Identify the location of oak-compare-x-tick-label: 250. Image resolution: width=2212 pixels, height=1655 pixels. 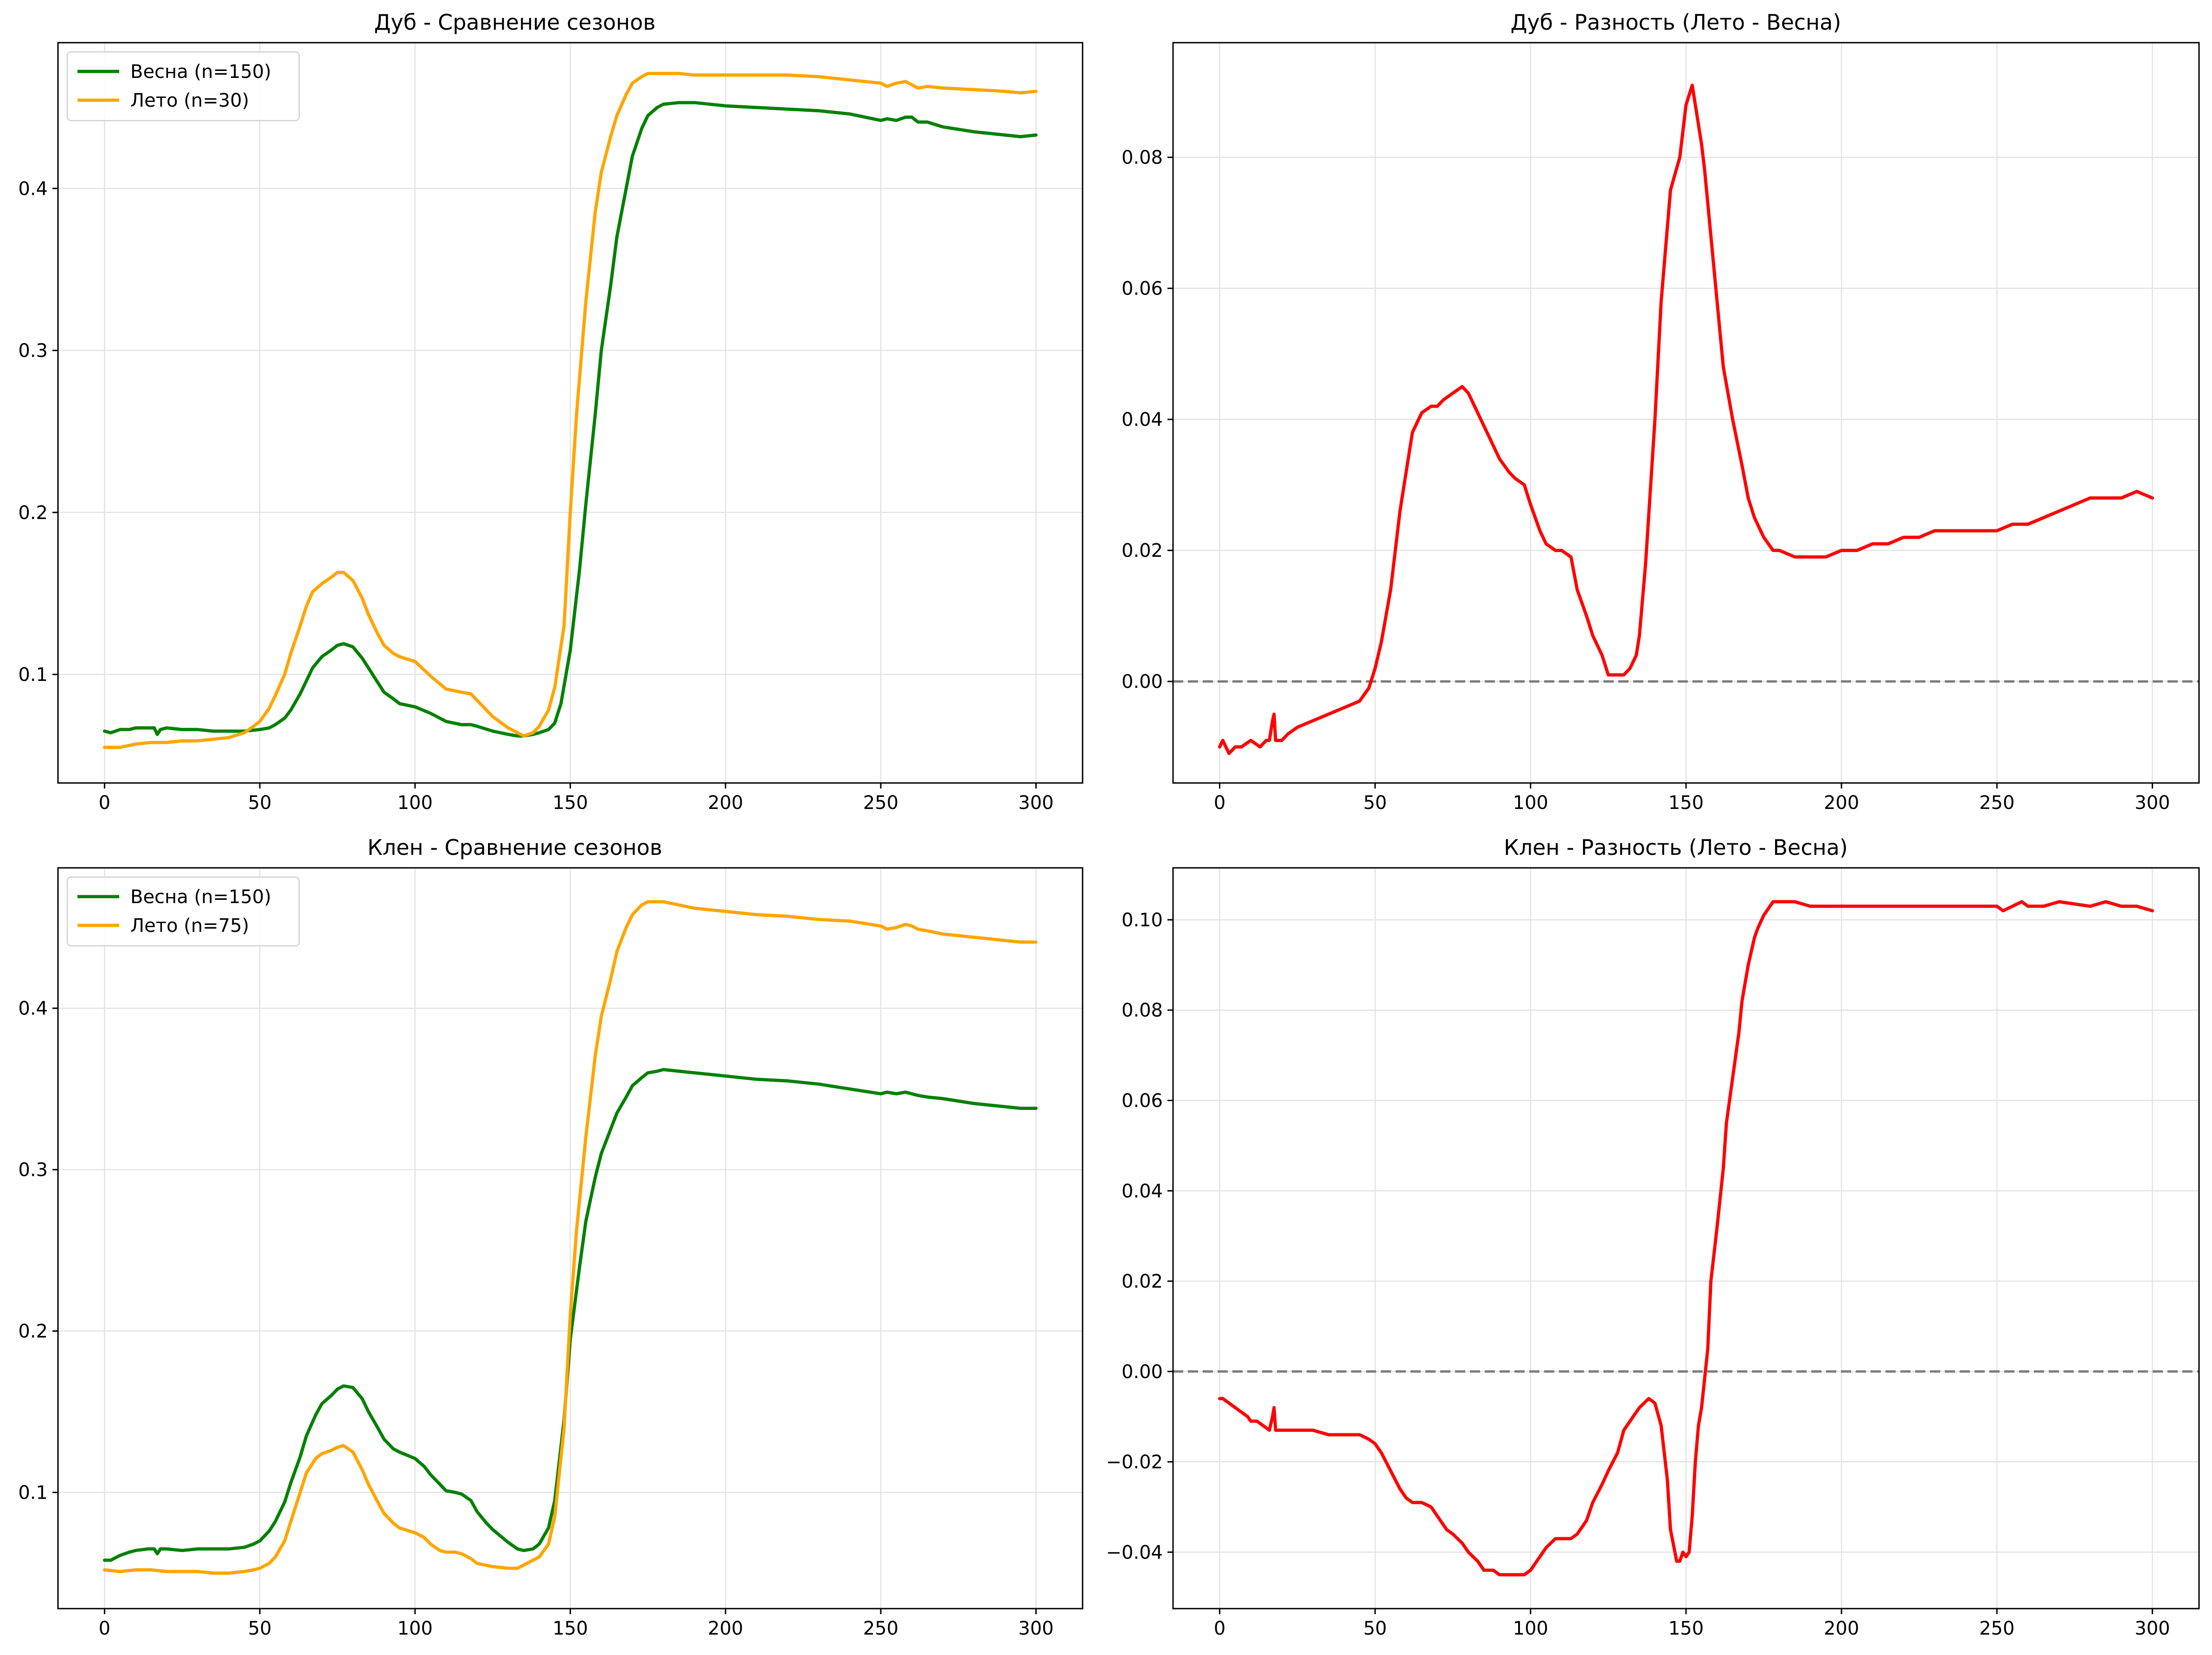
(880, 803).